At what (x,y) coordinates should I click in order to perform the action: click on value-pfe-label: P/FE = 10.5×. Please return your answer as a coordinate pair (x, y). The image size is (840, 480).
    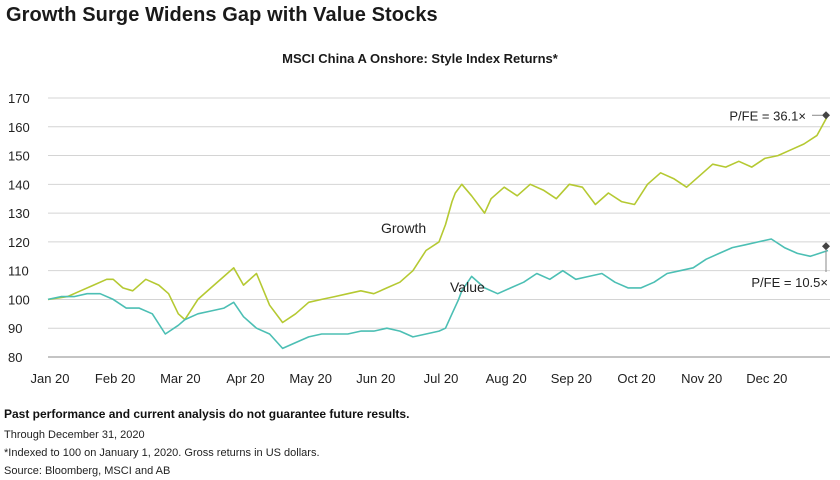
    Looking at the image, I should click on (789, 282).